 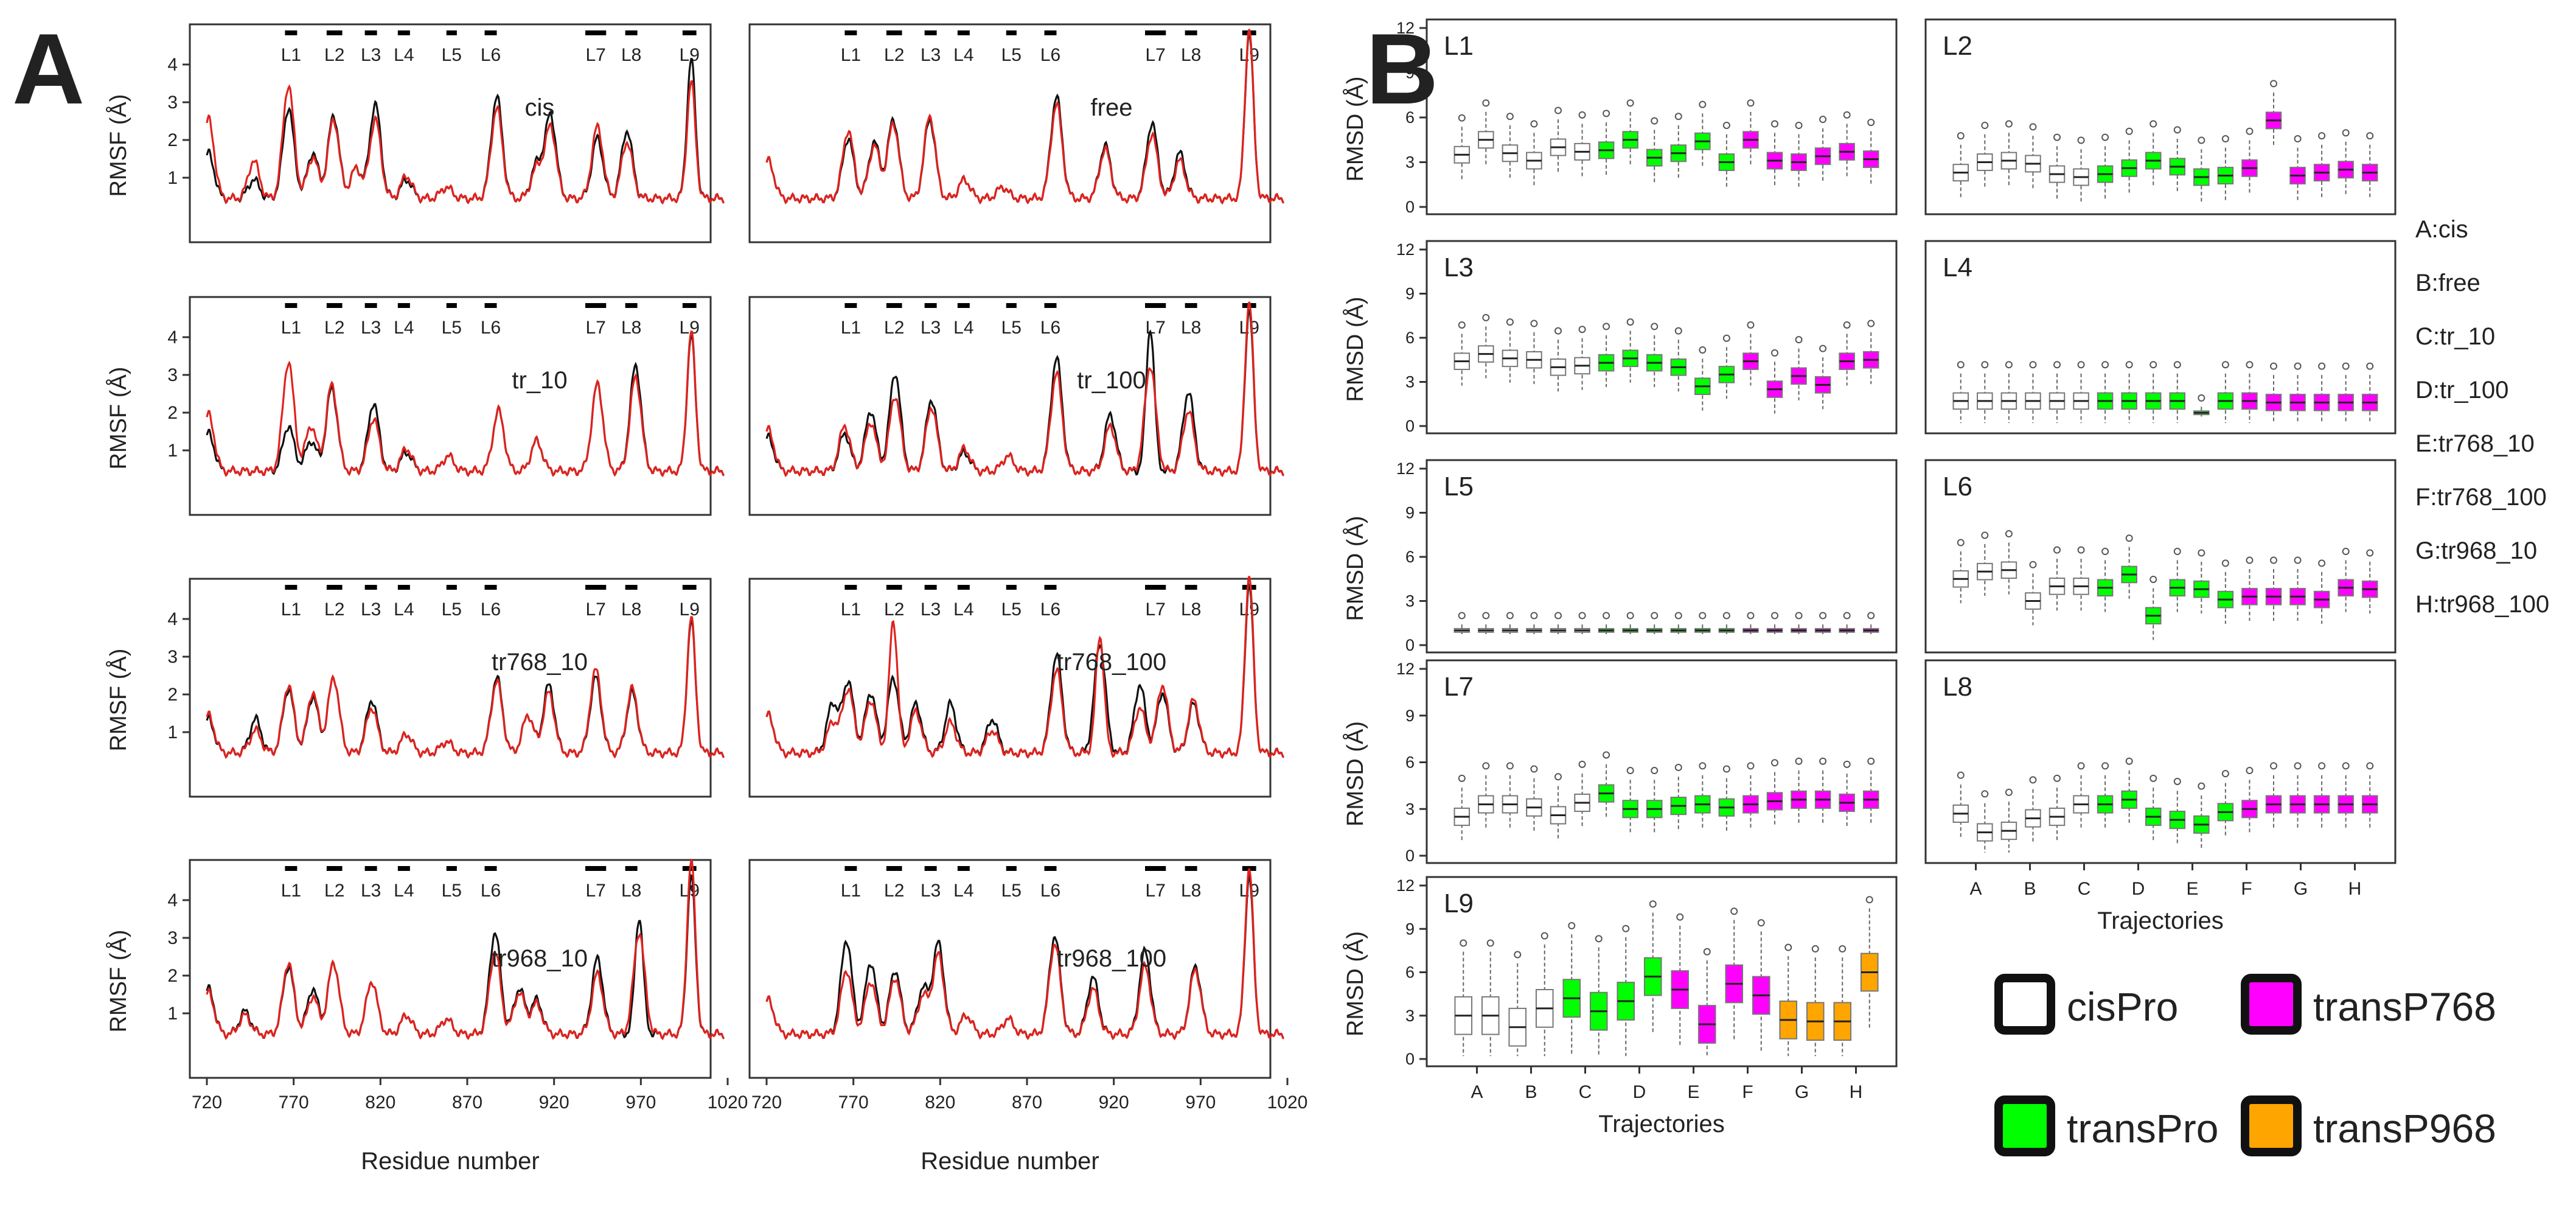 What do you see at coordinates (930, 32) in the screenshot?
I see `loop-bar-L3` at bounding box center [930, 32].